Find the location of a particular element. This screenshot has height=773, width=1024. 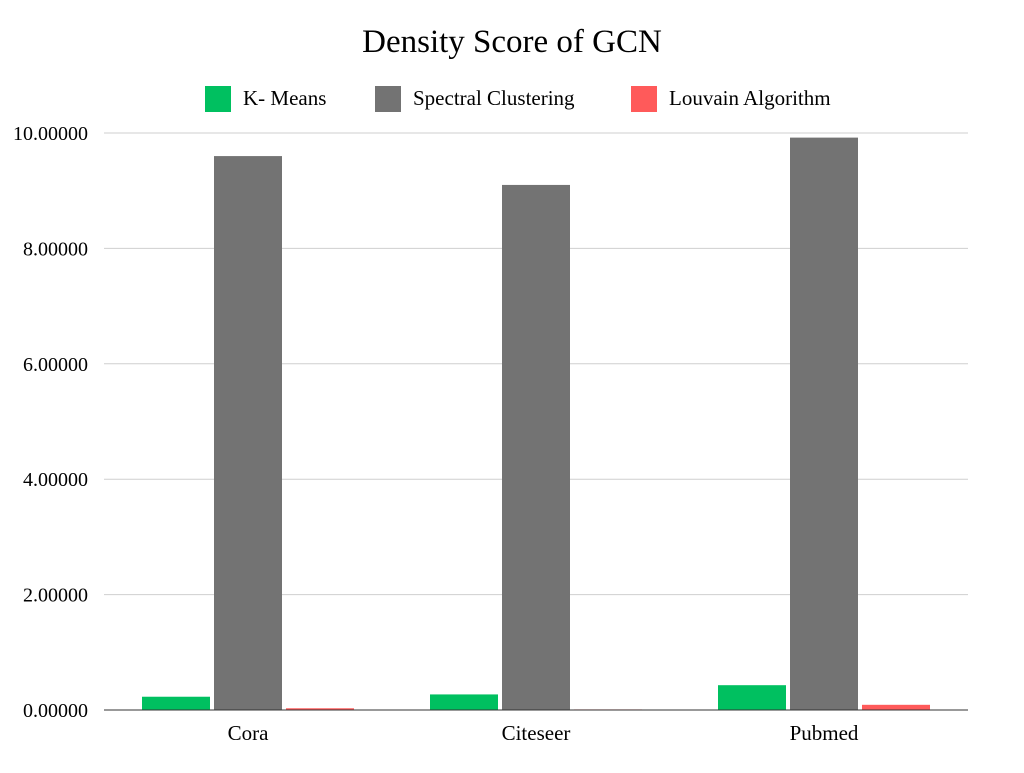

y-tick-label: 8.00000 is located at coordinates (55, 249).